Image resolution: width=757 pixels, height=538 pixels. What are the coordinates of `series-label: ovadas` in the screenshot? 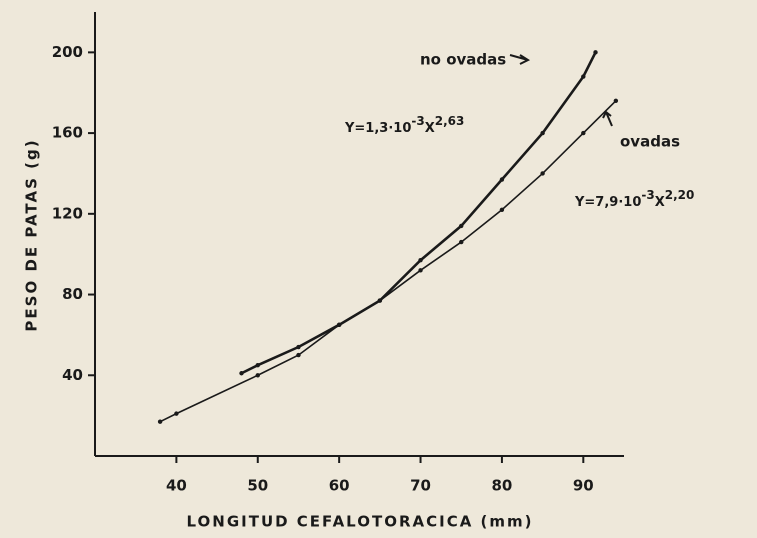 It's located at (650, 142).